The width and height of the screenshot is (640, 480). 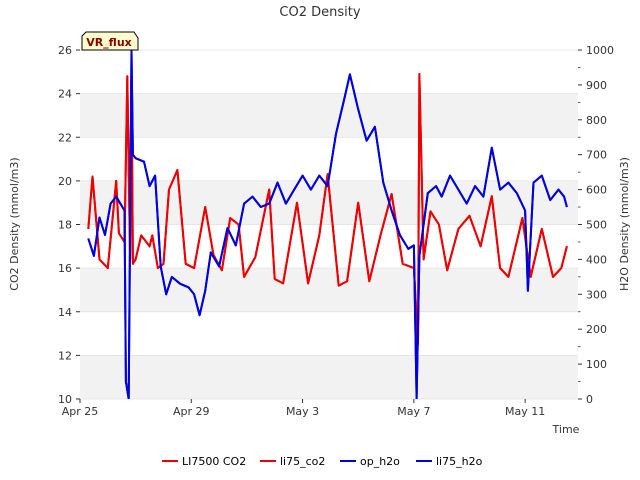 I want to click on right-tick-label: 600, so click(x=596, y=190).